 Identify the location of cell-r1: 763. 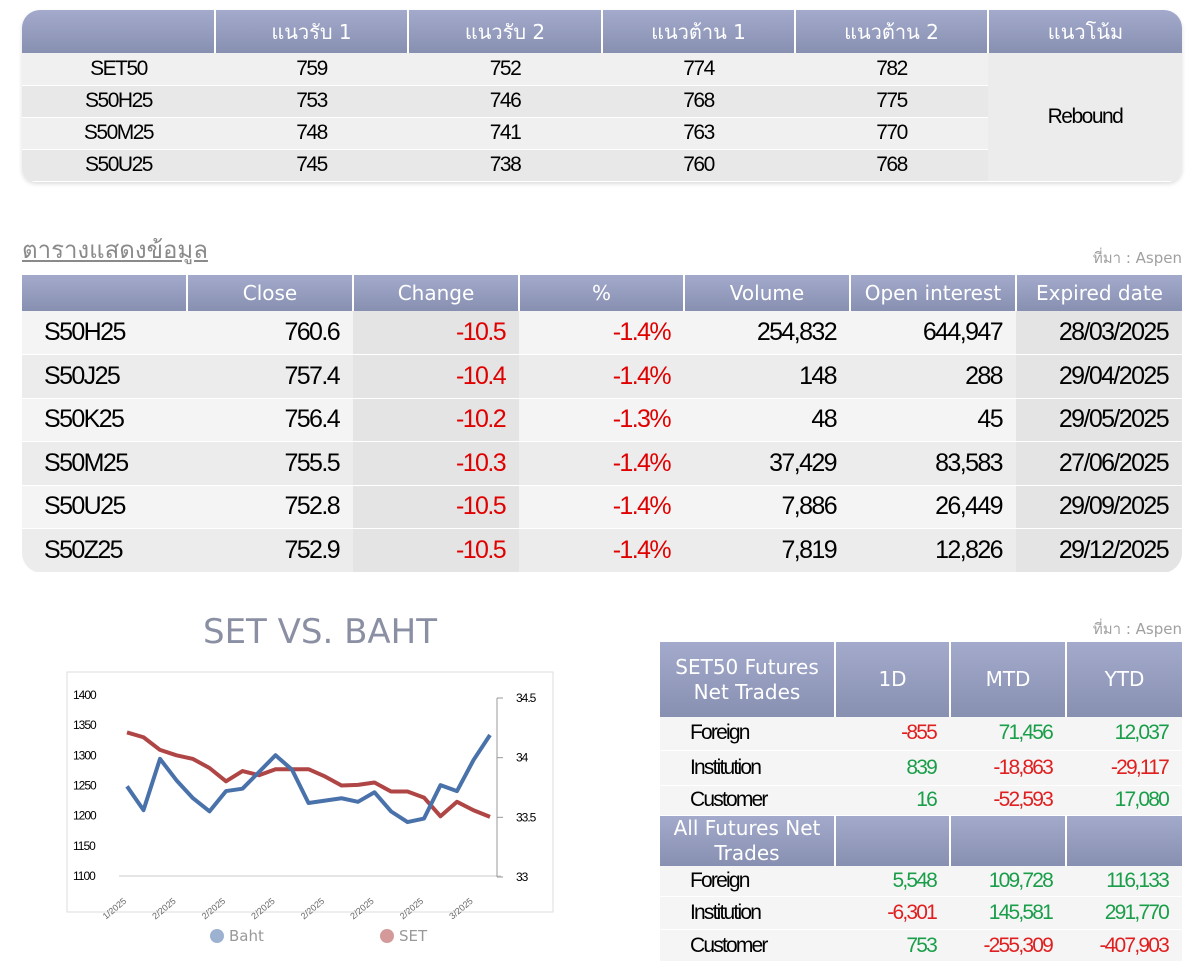
(698, 133).